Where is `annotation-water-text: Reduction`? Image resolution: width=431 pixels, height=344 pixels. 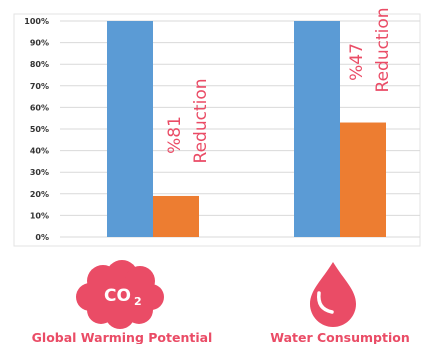 annotation-water-text: Reduction is located at coordinates (383, 50).